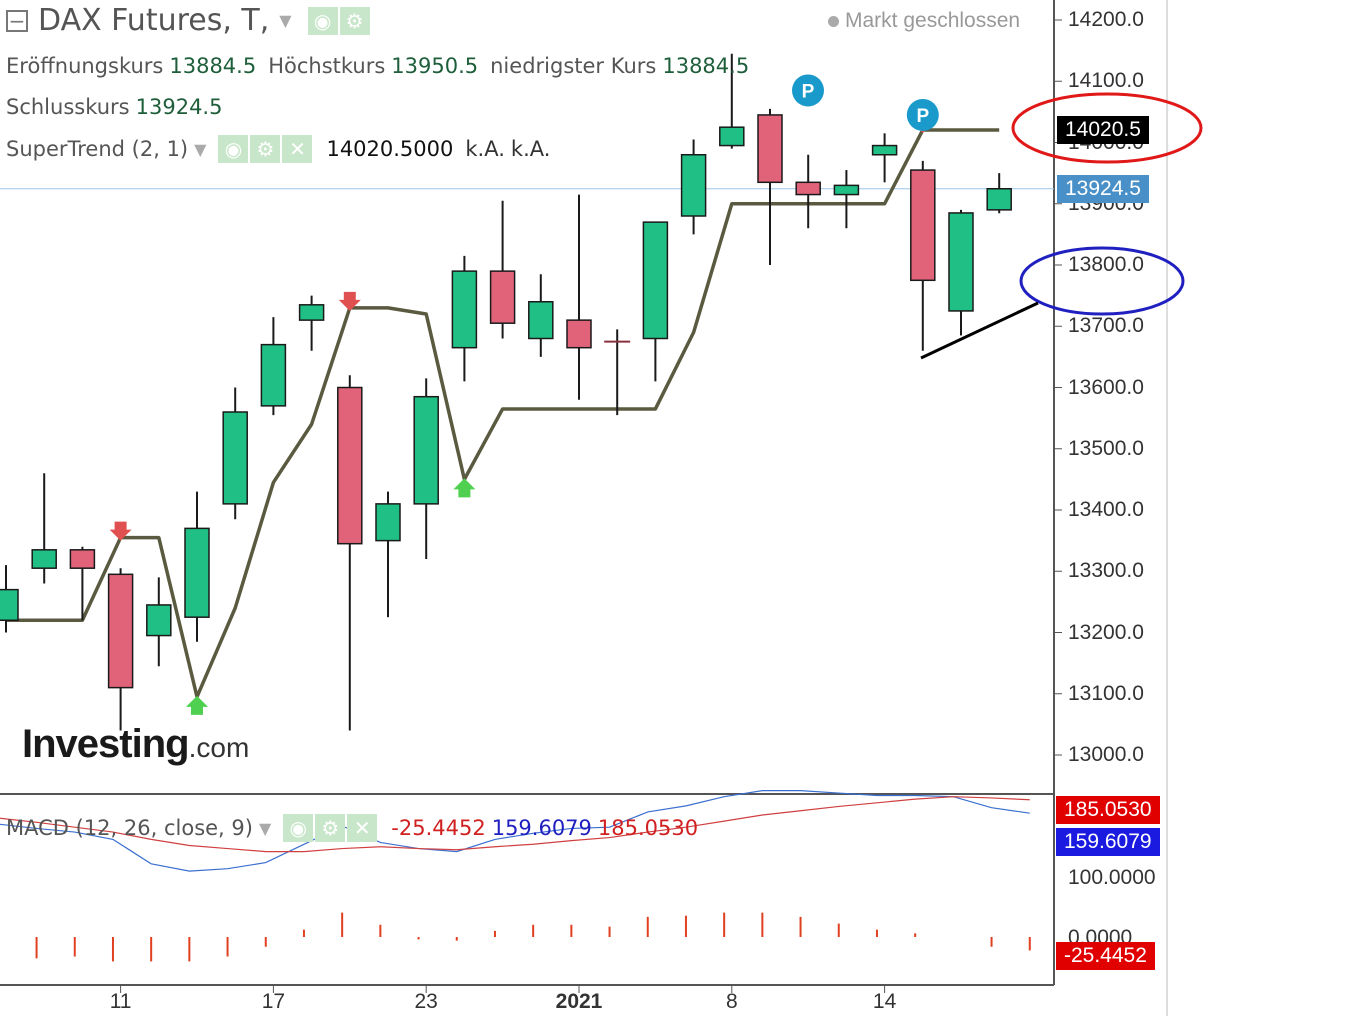 The image size is (1367, 1016). I want to click on high-value: 13950.5, so click(435, 66).